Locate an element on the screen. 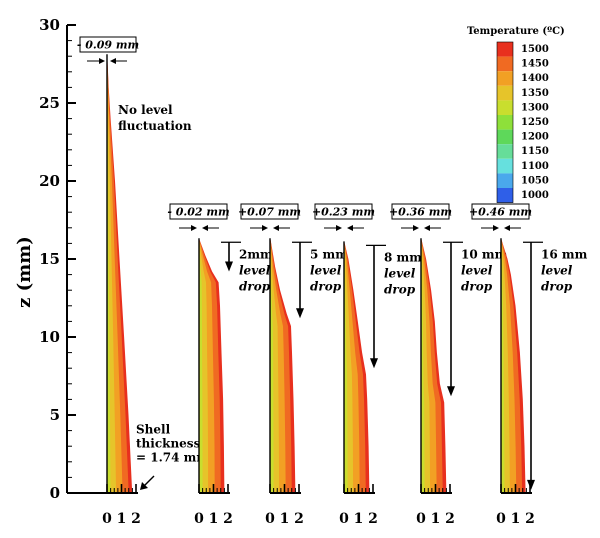  level-drop-note: 10 mm is located at coordinates (484, 254).